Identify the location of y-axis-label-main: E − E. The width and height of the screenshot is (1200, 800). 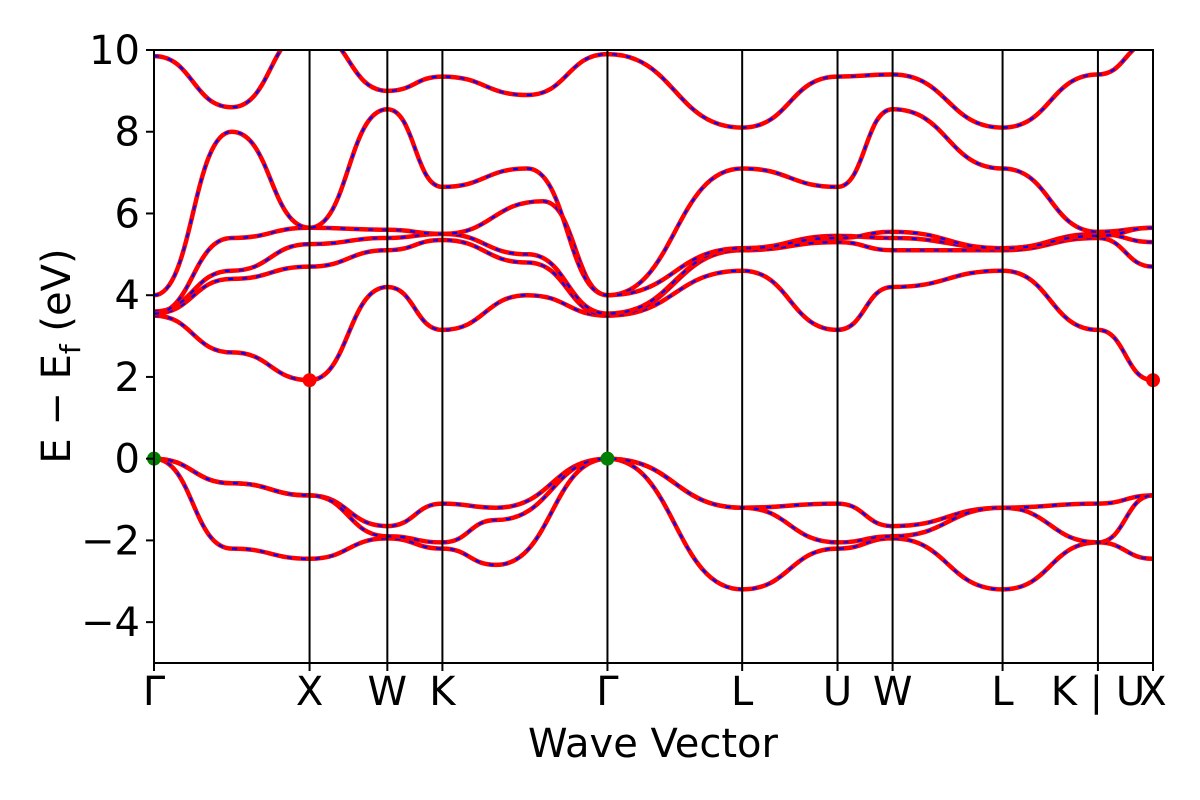
(57, 409).